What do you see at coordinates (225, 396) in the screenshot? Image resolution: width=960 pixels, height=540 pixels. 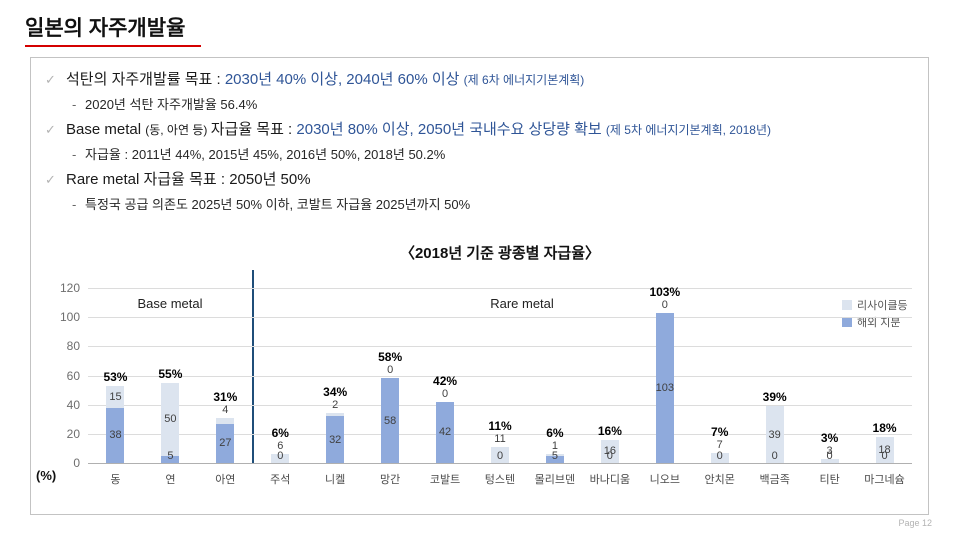 I see `total-percent-label: 31%` at bounding box center [225, 396].